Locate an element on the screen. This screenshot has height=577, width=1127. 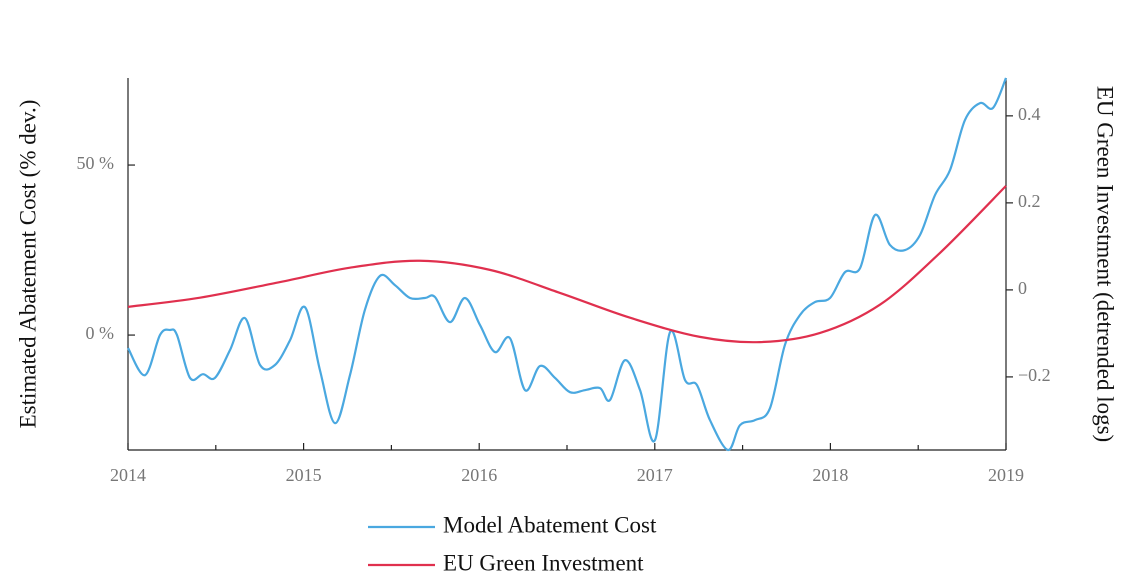
legend-label: Model Abatement Cost is located at coordinates (550, 524).